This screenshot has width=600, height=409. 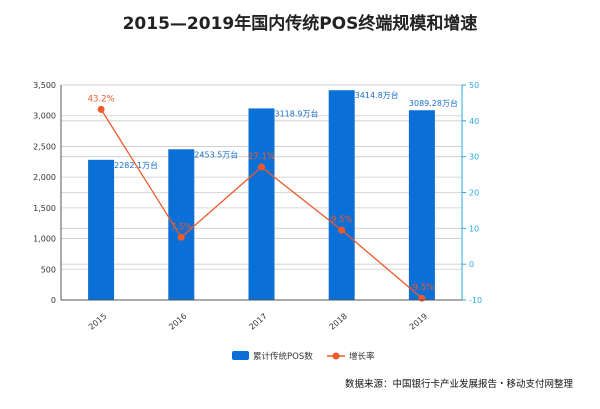 I want to click on left-tick-label: 1,000, so click(x=44, y=239).